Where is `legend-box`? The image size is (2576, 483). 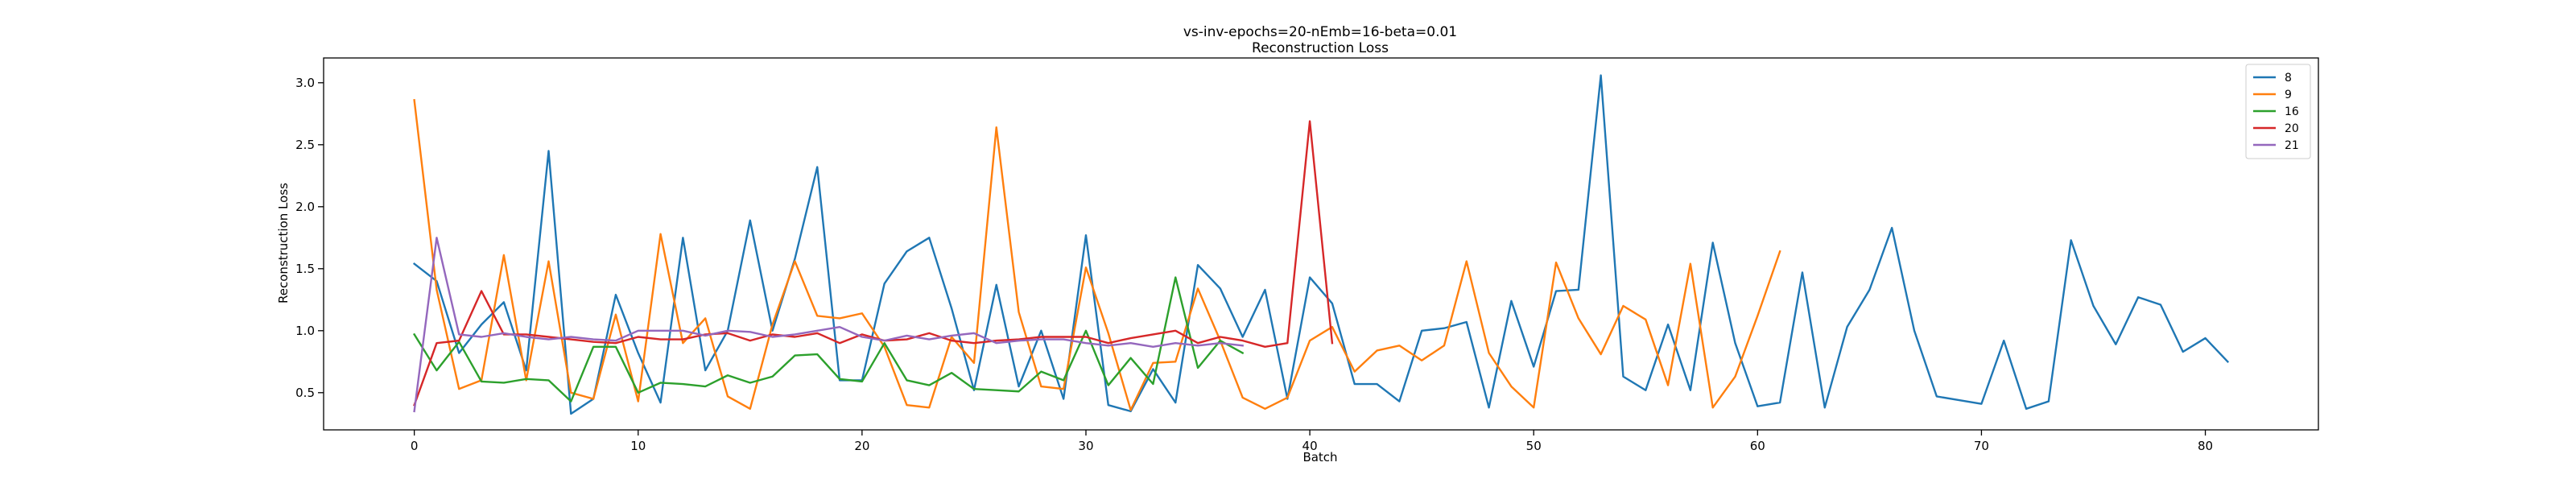 legend-box is located at coordinates (2278, 111).